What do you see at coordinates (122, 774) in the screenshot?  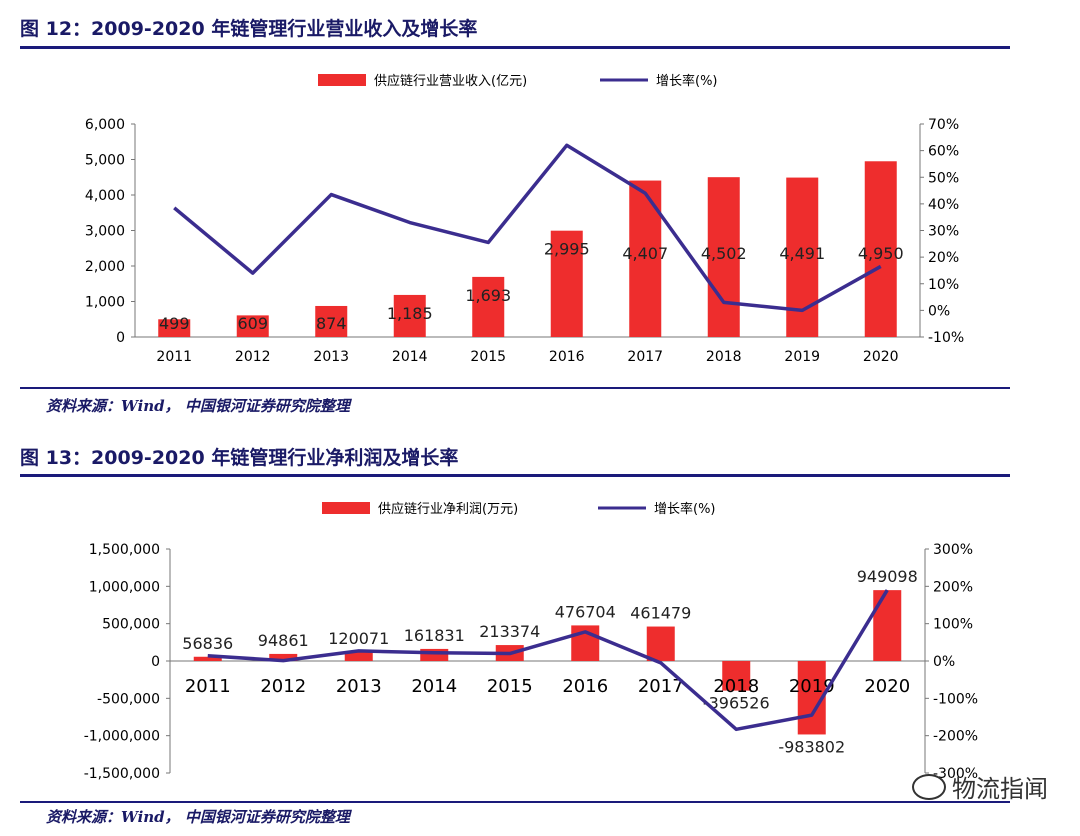 I see `left-tick-label: -1,500,000` at bounding box center [122, 774].